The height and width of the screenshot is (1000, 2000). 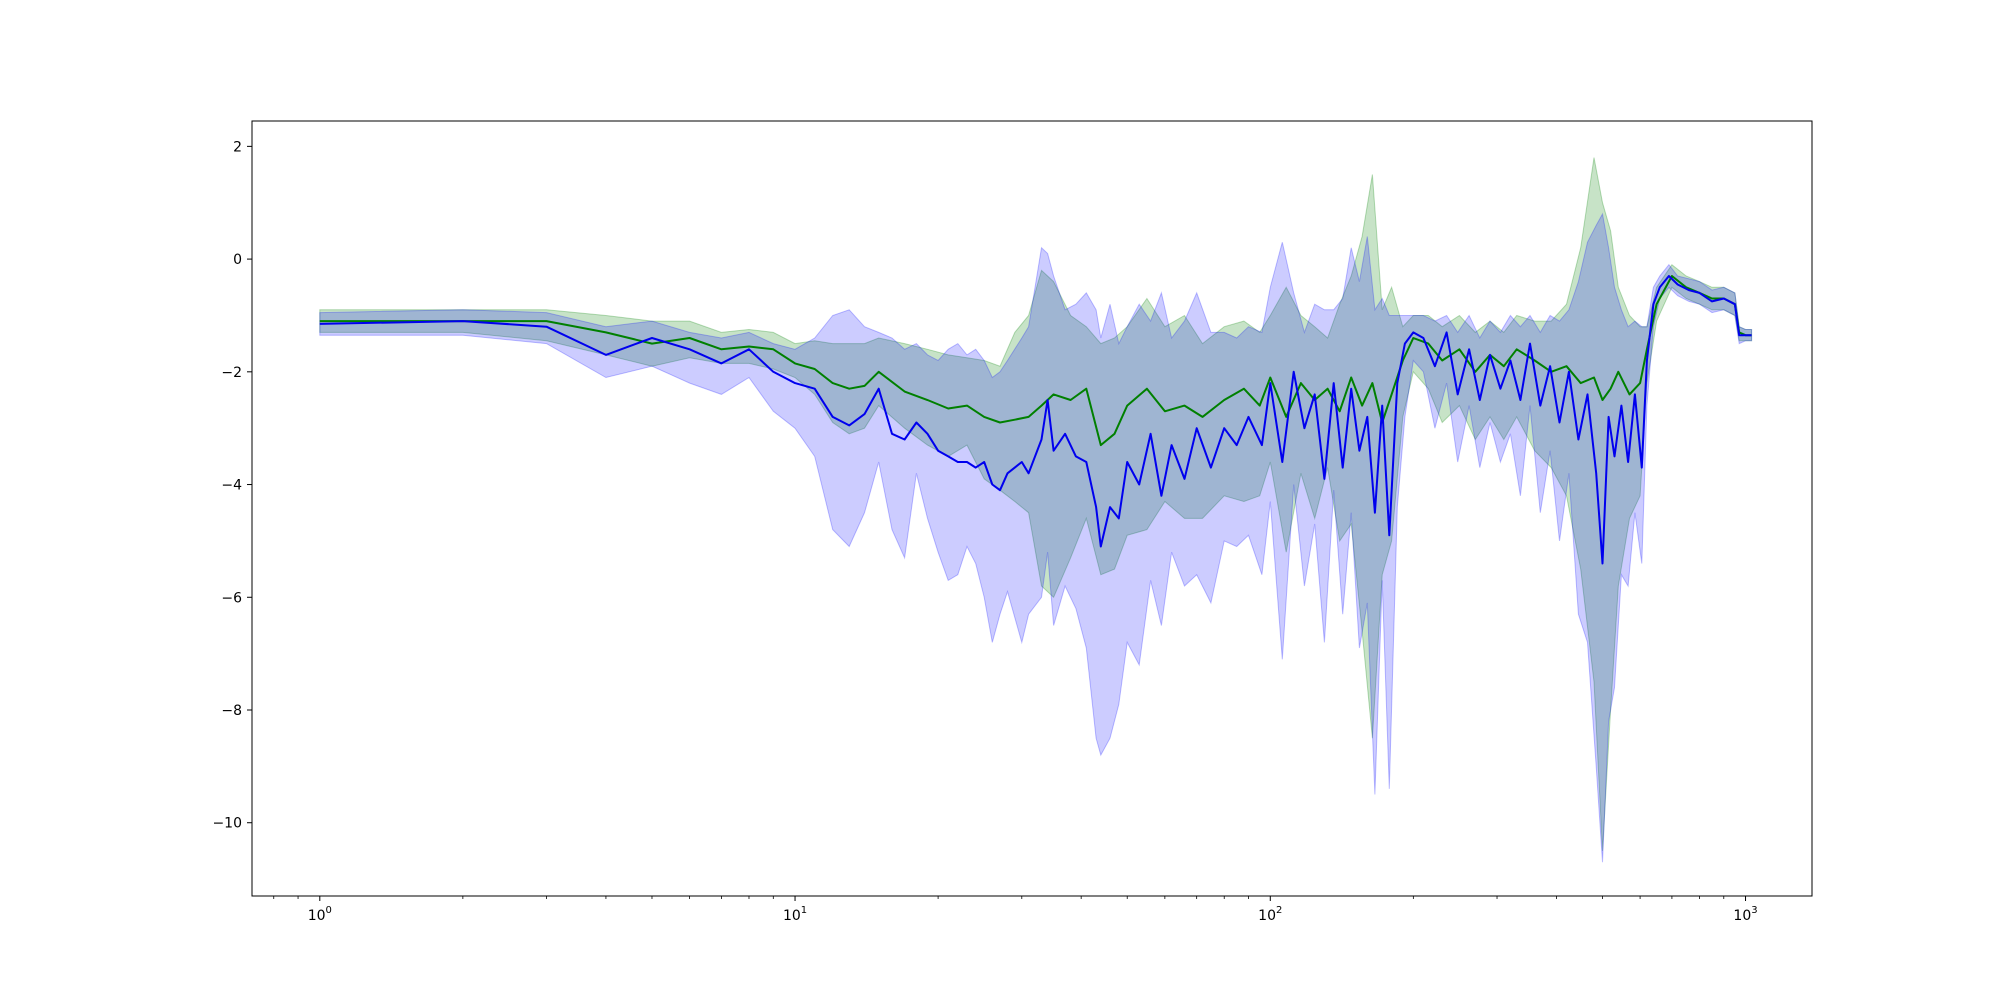 I want to click on y-tick-label: −6, so click(x=231, y=598).